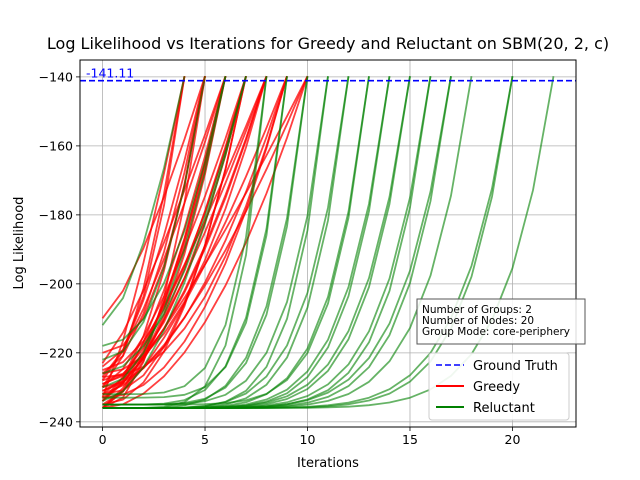 The height and width of the screenshot is (480, 640). What do you see at coordinates (308, 439) in the screenshot?
I see `x-tick-label: 10` at bounding box center [308, 439].